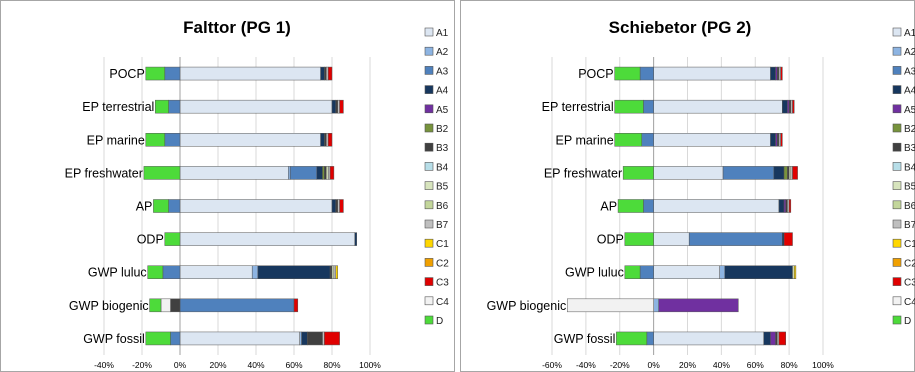  I want to click on legend-label: A2, so click(442, 52).